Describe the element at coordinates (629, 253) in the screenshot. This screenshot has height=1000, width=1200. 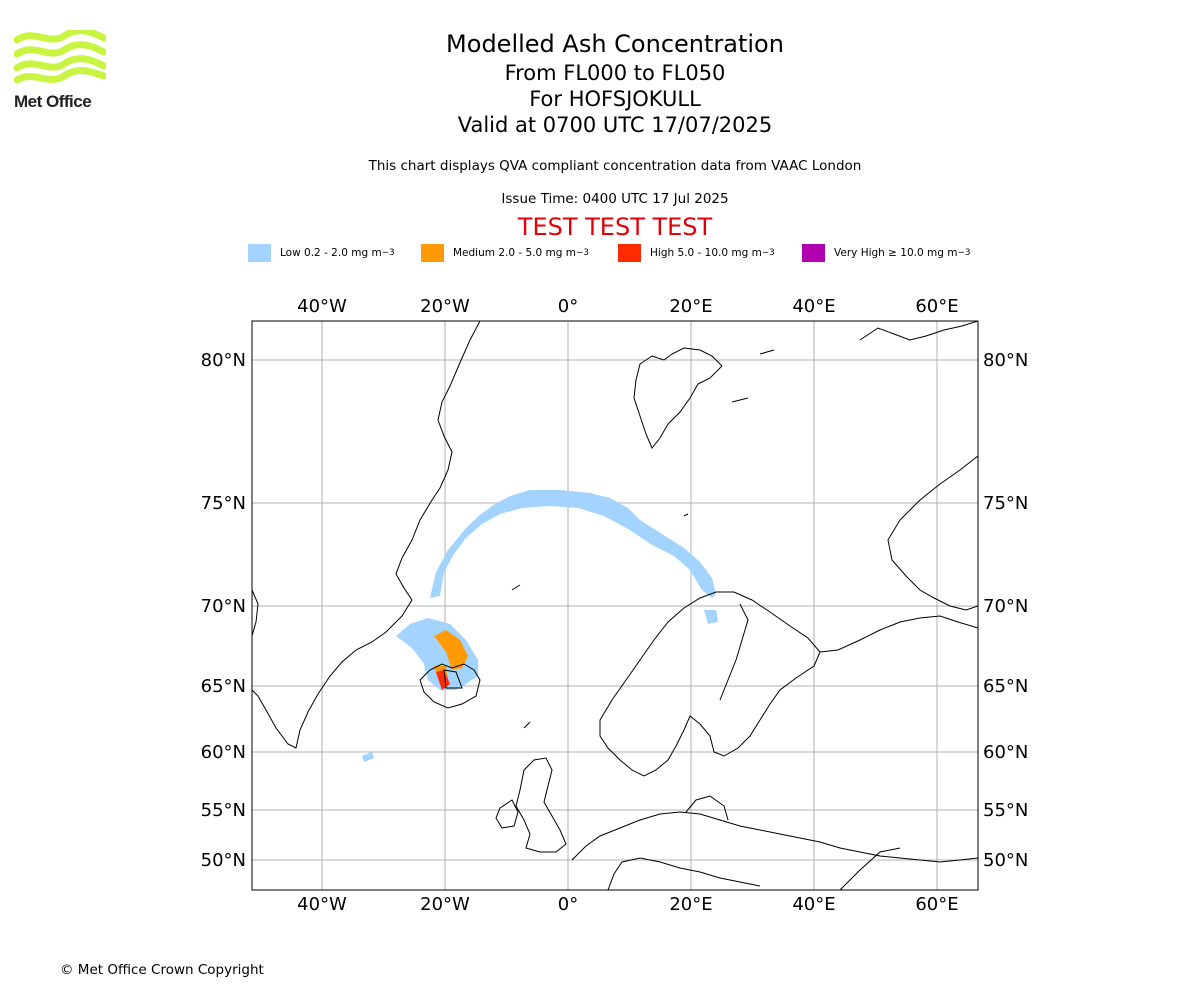
I see `legend-swatch-high` at that location.